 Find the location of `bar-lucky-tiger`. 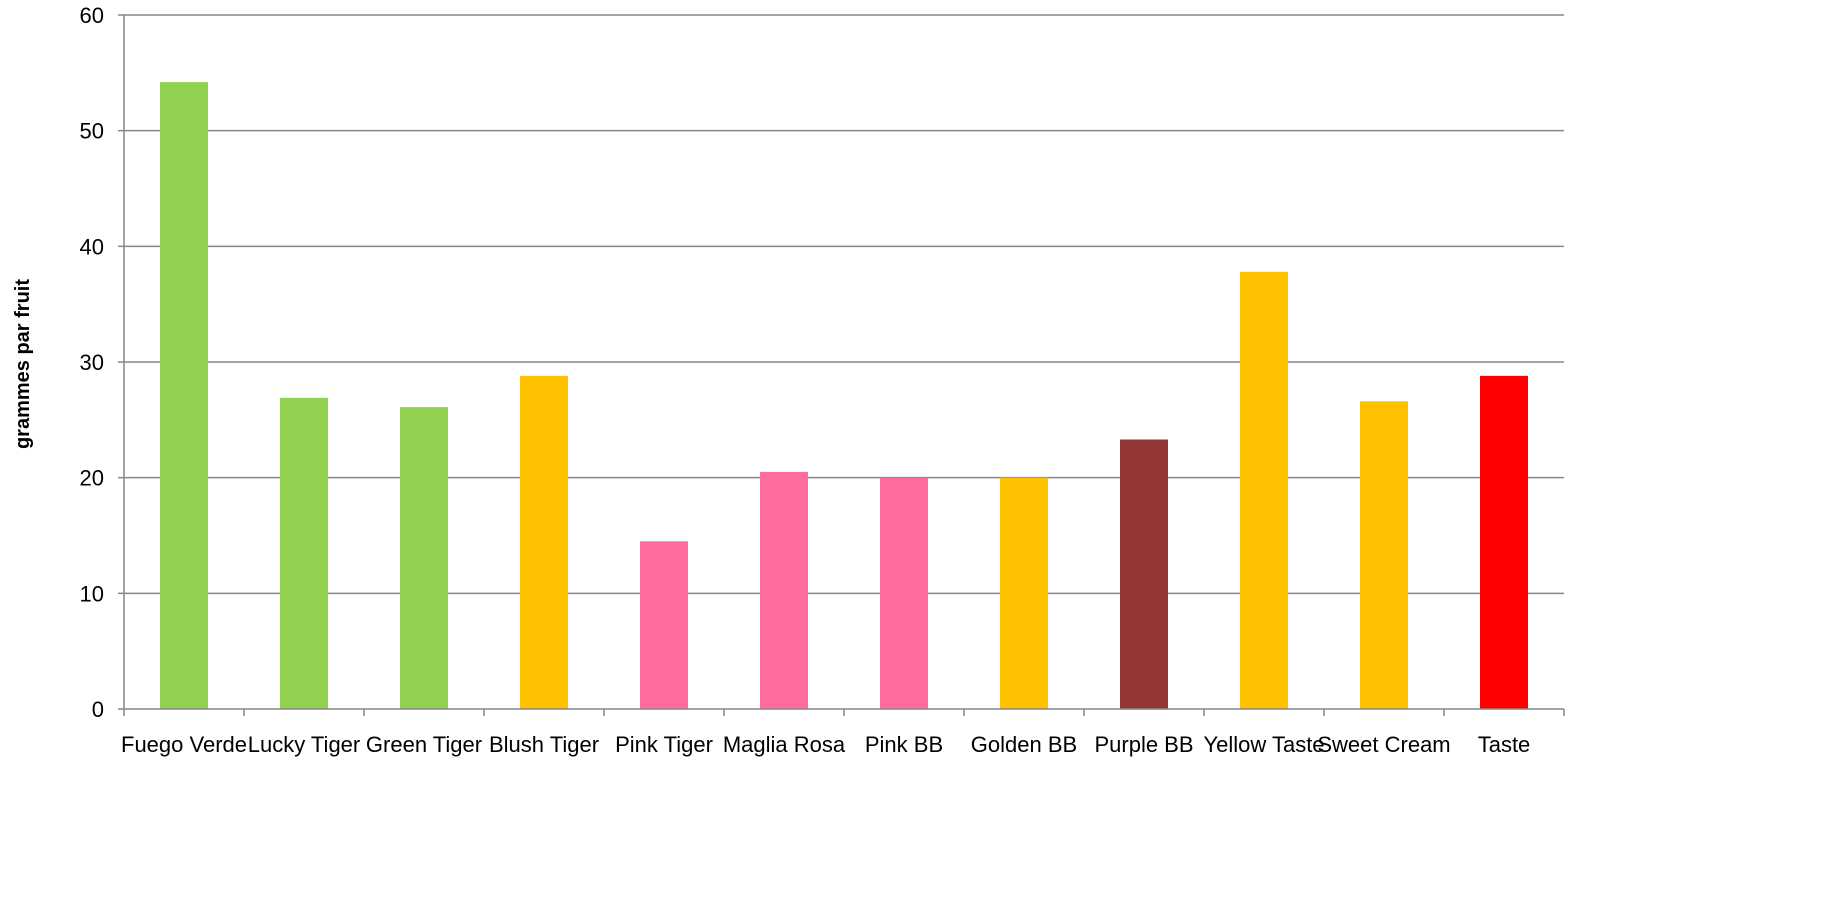

bar-lucky-tiger is located at coordinates (304, 553).